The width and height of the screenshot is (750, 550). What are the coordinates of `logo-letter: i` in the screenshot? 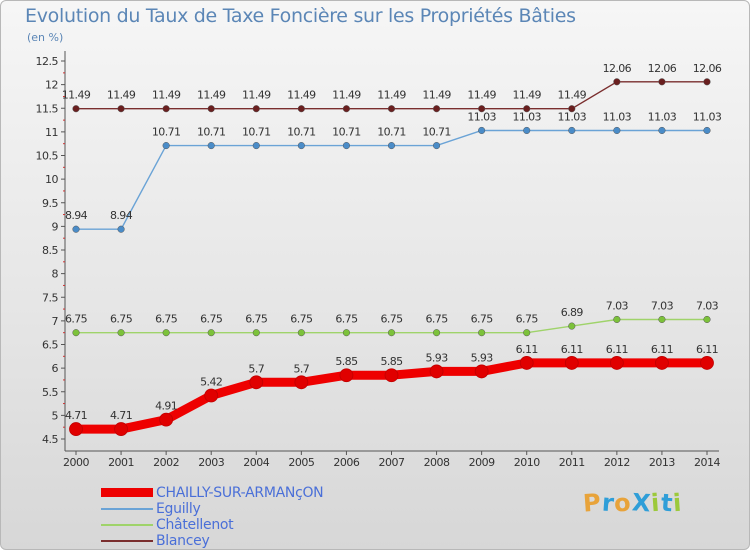 It's located at (678, 503).